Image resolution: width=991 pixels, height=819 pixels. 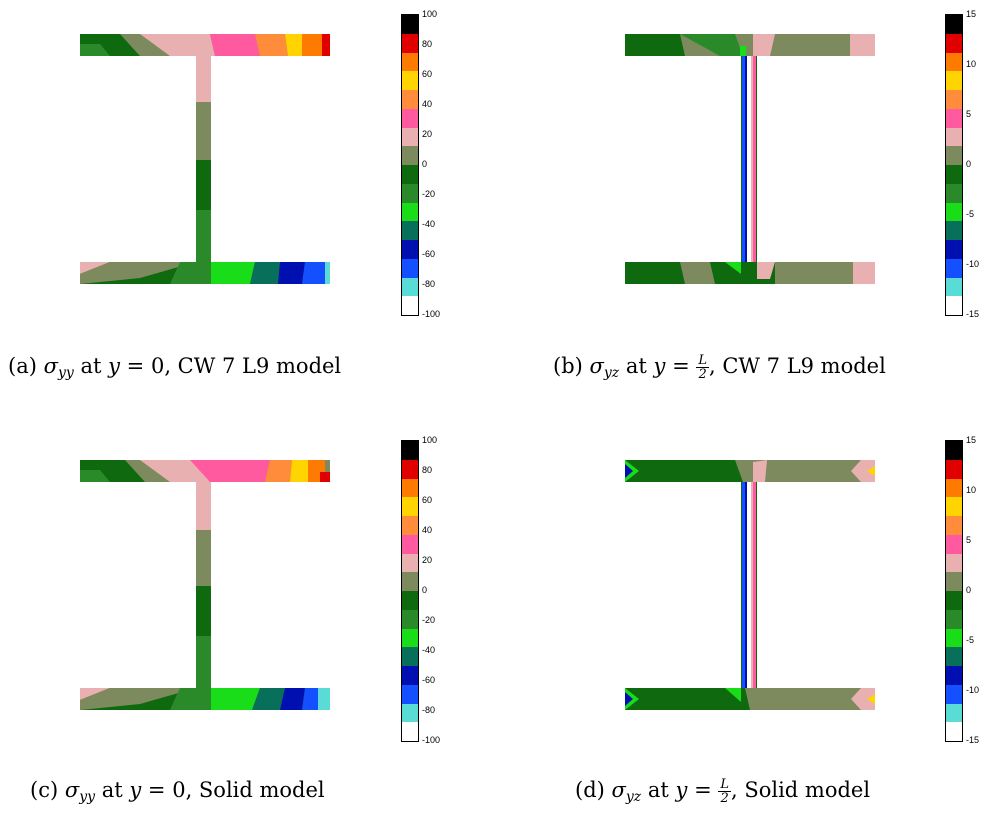 What do you see at coordinates (255, 790) in the screenshot?
I see `caption-model-c: , Solid model` at bounding box center [255, 790].